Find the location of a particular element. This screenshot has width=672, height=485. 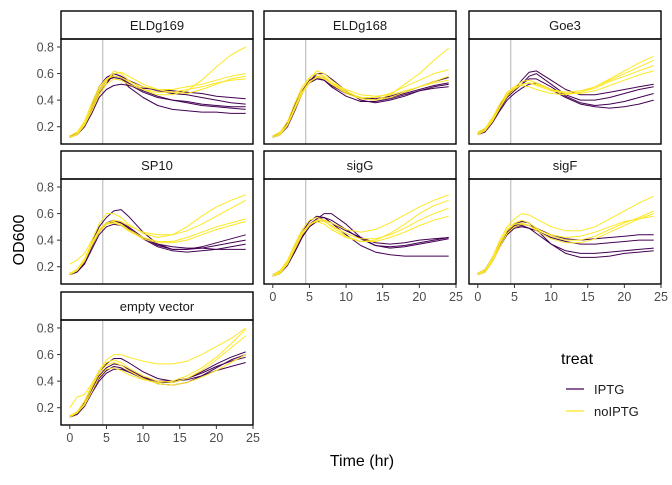

panel-sp10: SP10 0.2 0.4 0.6 0.8 is located at coordinates (145, 217).